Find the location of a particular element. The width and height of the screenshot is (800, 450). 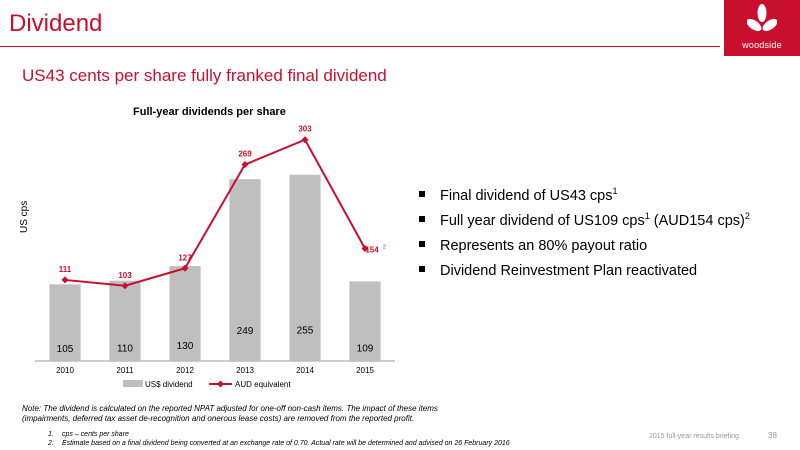

bar-value-label: 105 is located at coordinates (65, 349).